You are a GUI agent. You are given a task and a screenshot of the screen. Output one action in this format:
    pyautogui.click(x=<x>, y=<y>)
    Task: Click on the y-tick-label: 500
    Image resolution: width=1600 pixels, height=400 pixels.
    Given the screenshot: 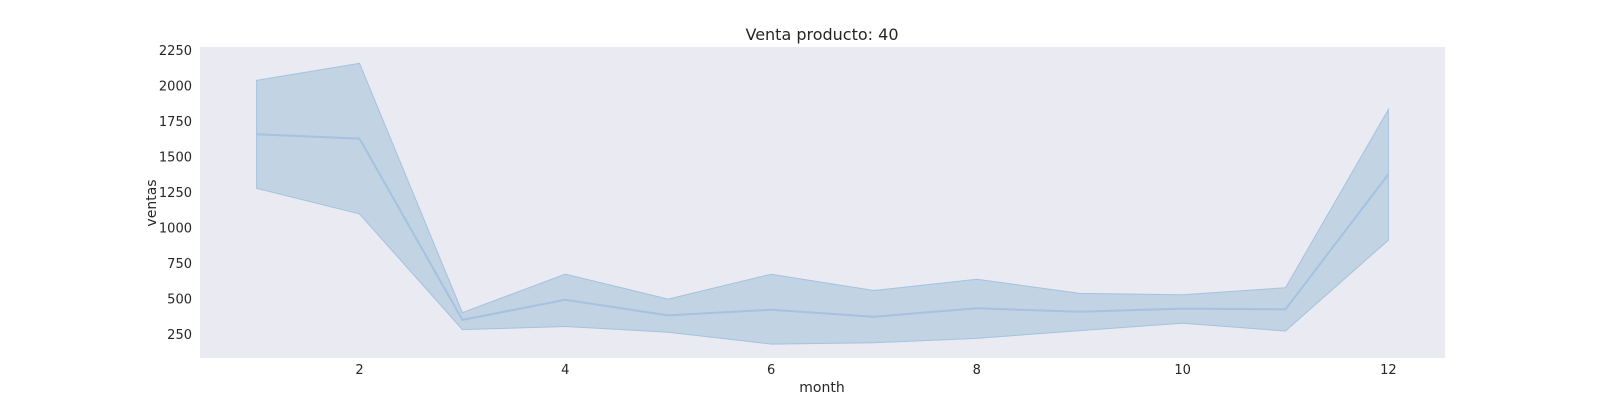 What is the action you would take?
    pyautogui.click(x=179, y=299)
    